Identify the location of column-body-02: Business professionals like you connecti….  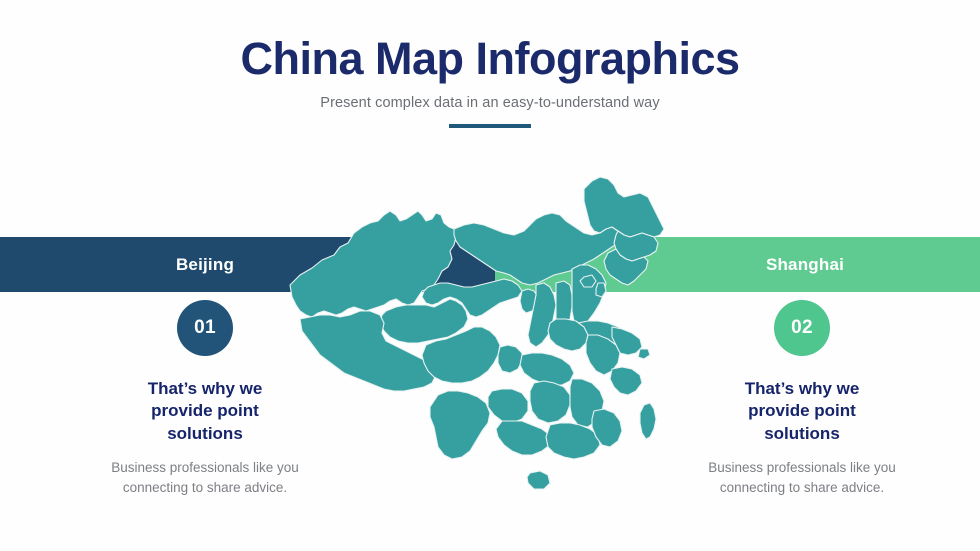
(802, 478).